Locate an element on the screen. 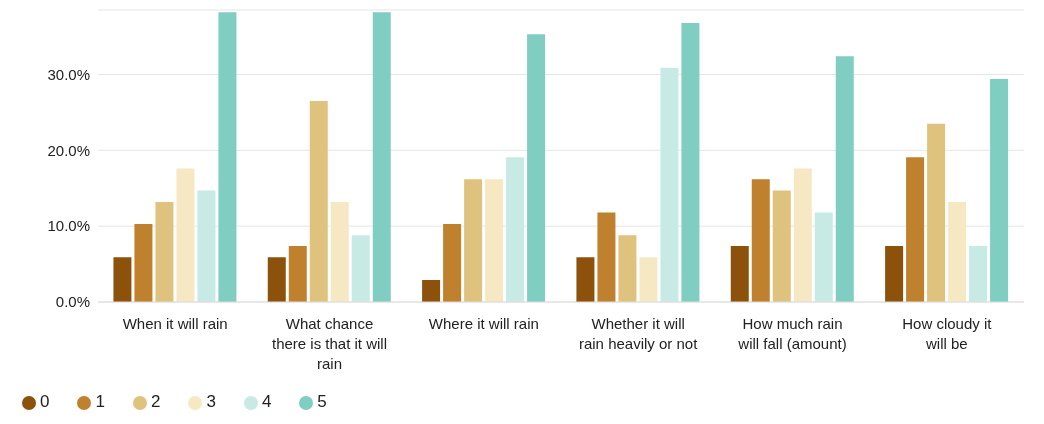 This screenshot has height=424, width=1044. y-tick-label: 20.0% is located at coordinates (68, 150).